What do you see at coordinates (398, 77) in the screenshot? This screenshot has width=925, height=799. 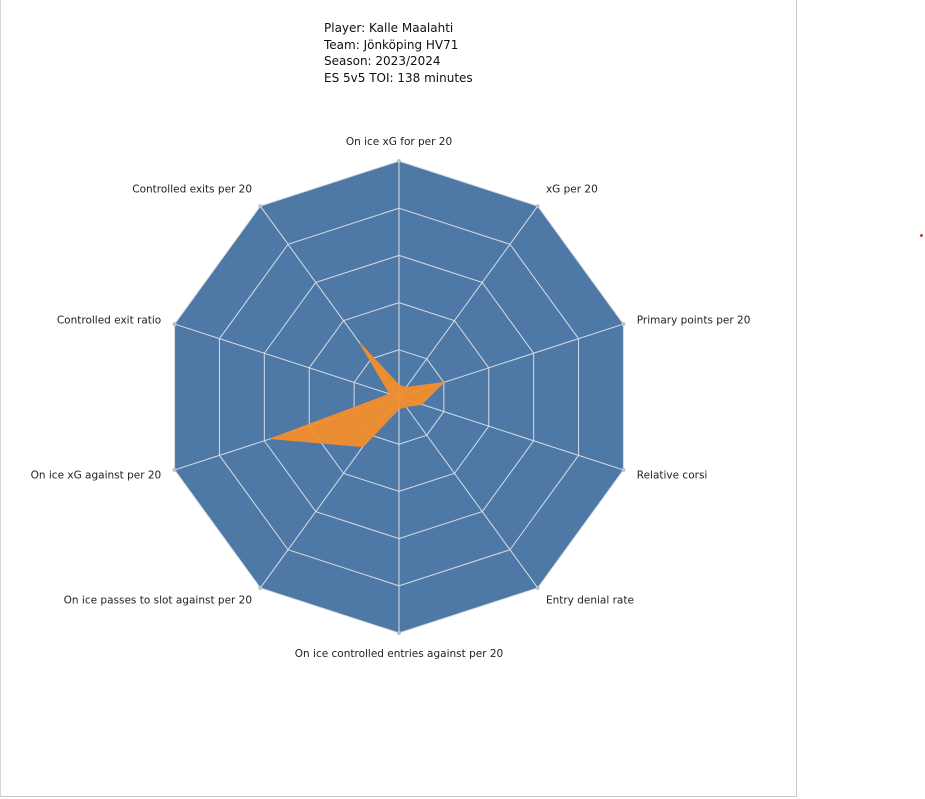 I see `time-on-ice: ES 5v5 TOI: 138 minutes` at bounding box center [398, 77].